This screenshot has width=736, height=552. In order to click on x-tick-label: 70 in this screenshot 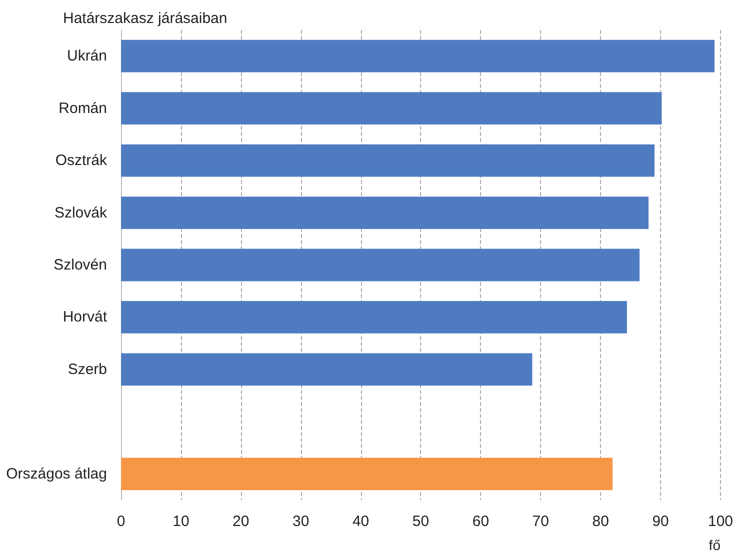, I will do `click(540, 521)`.